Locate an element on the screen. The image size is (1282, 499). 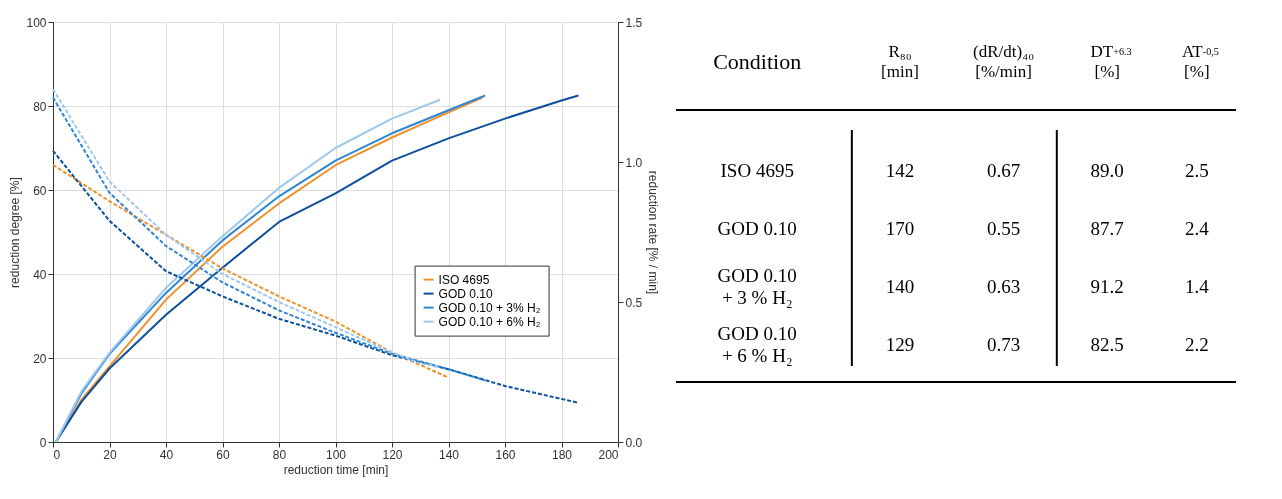
text: 91.2 is located at coordinates (1107, 286).